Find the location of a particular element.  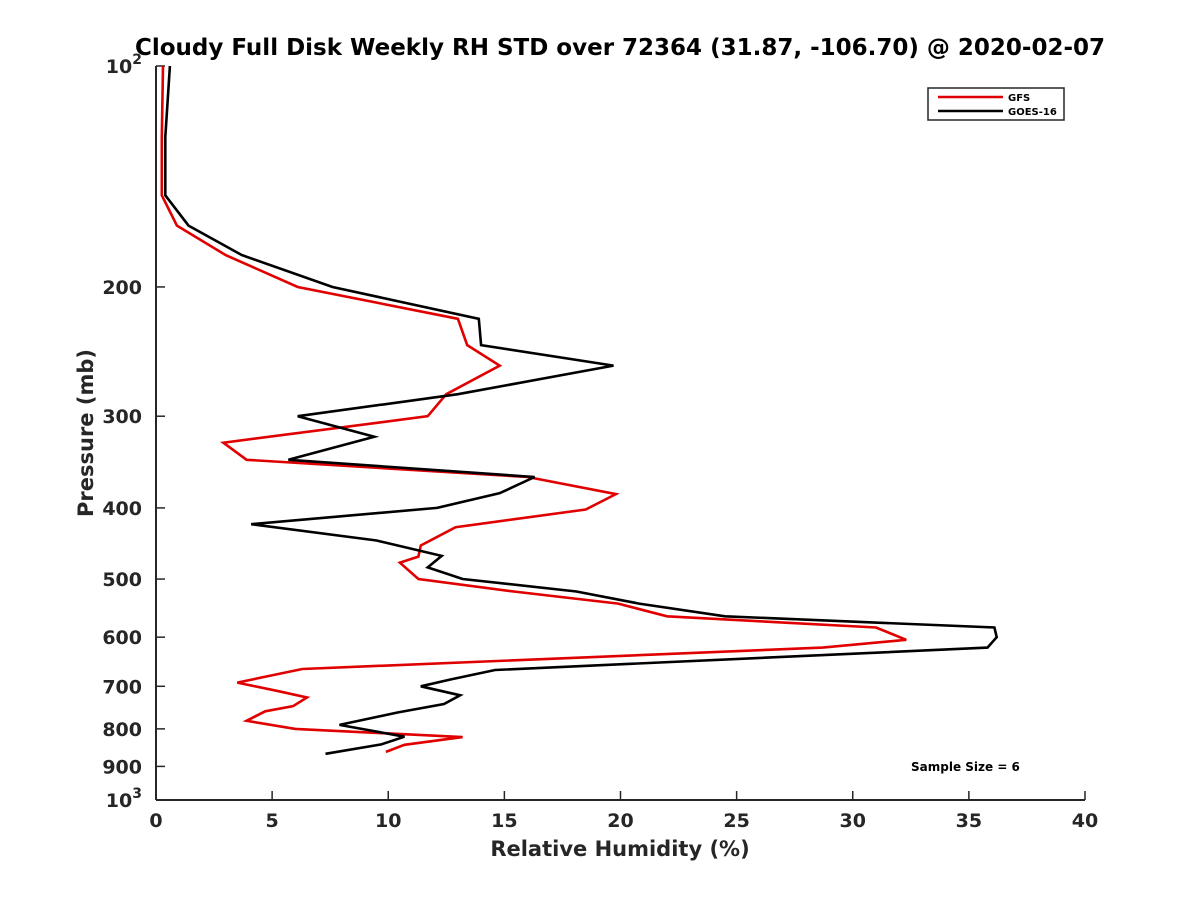

x-tick-label: 5 is located at coordinates (272, 821).